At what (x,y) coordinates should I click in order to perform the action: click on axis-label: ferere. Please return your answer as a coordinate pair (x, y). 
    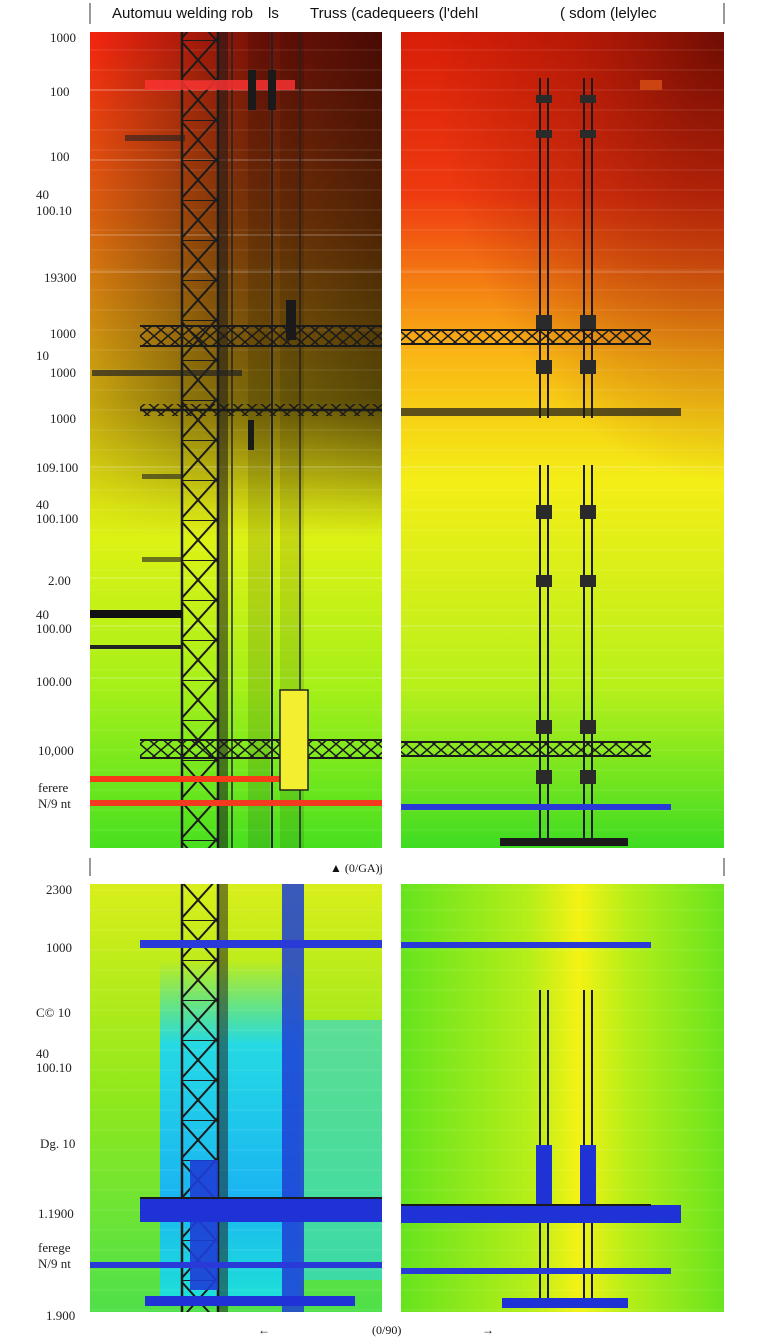
    Looking at the image, I should click on (53, 787).